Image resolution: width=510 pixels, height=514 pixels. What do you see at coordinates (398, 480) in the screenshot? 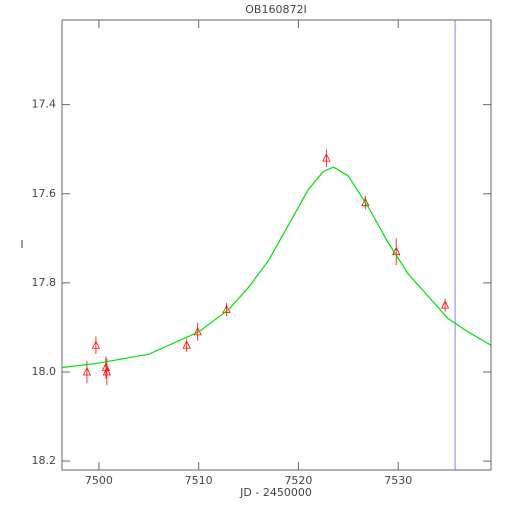
I see `x-tick-label: 7530` at bounding box center [398, 480].